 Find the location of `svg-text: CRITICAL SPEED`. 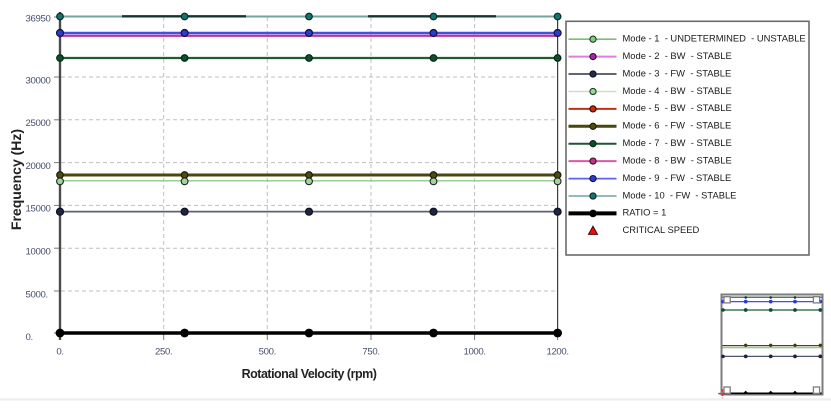

svg-text: CRITICAL SPEED is located at coordinates (661, 229).